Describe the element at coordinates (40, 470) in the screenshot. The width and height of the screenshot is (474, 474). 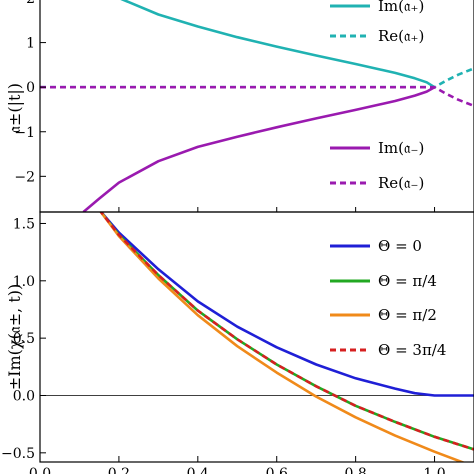
I see `bottom-x-tick-label: 0.0` at that location.